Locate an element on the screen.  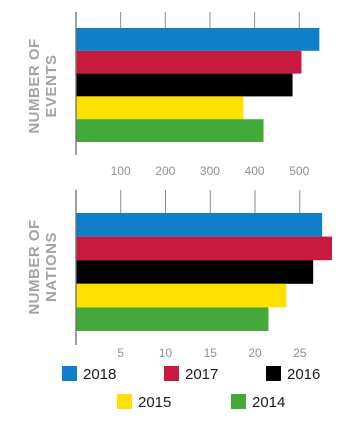
events-bar-2015 is located at coordinates (160, 108).